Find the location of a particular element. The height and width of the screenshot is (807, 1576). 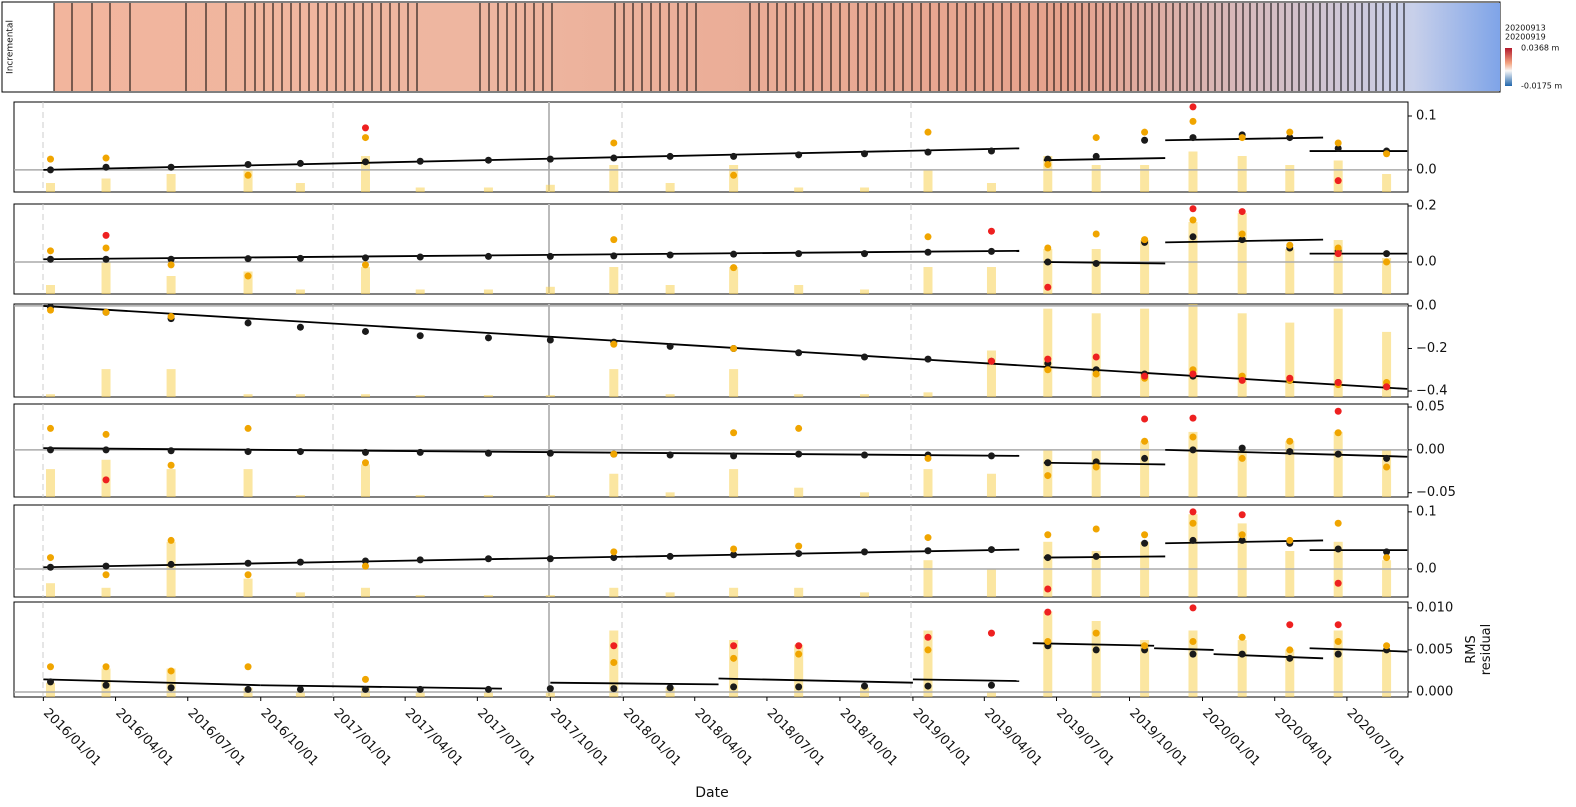

y-tick-label: 0.00 is located at coordinates (1430, 449).